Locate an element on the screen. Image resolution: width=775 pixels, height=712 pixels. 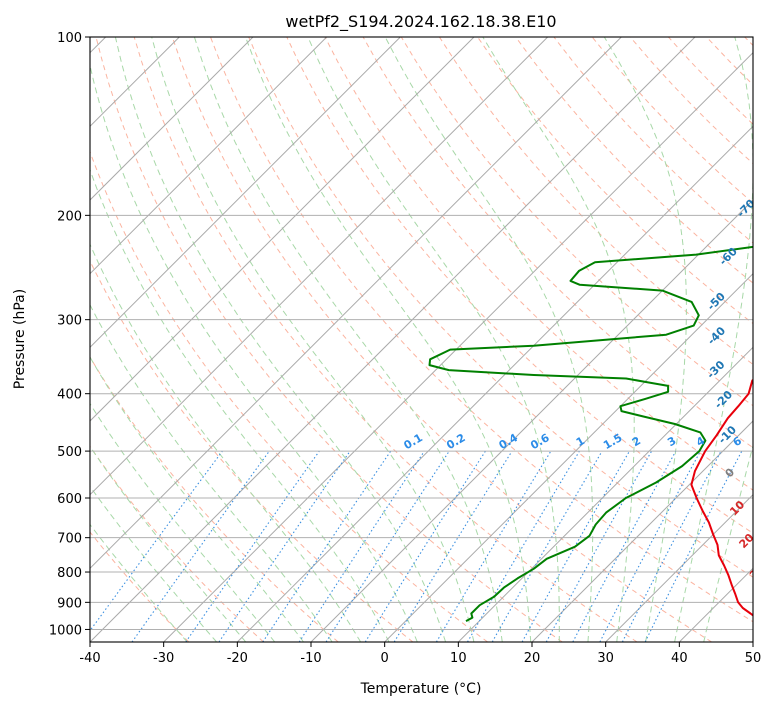
mixing-ratio-label: 0.2 is located at coordinates (455, 441).